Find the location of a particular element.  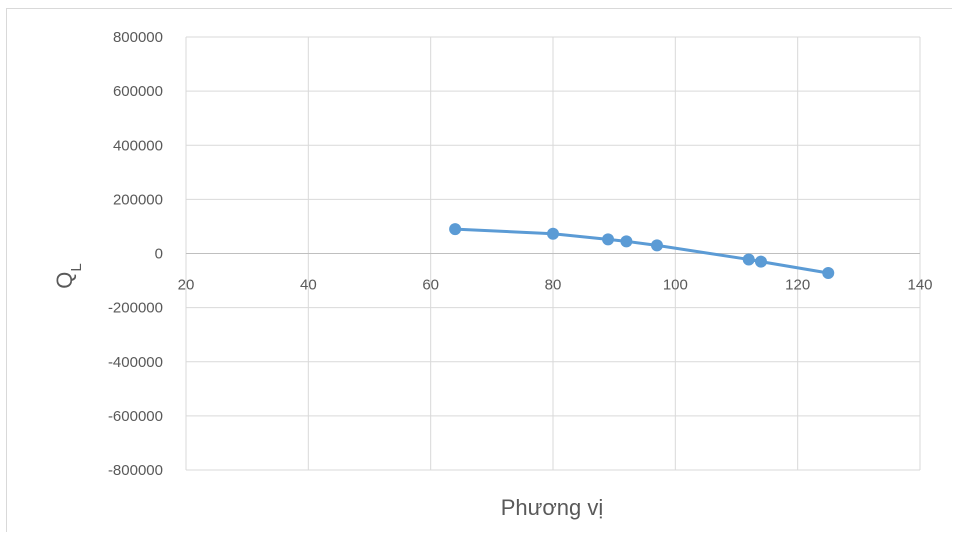

y-axis-title-main: Q is located at coordinates (64, 280).